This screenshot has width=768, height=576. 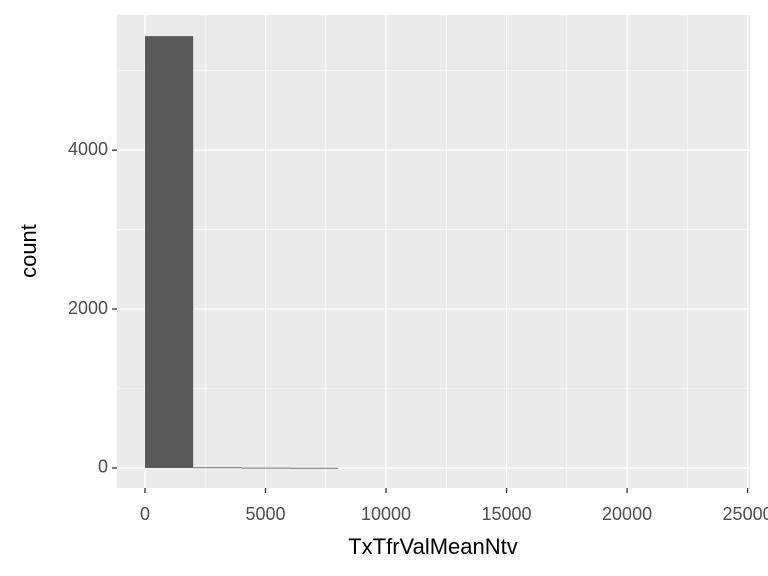 What do you see at coordinates (265, 514) in the screenshot?
I see `x-tick-label: 5000` at bounding box center [265, 514].